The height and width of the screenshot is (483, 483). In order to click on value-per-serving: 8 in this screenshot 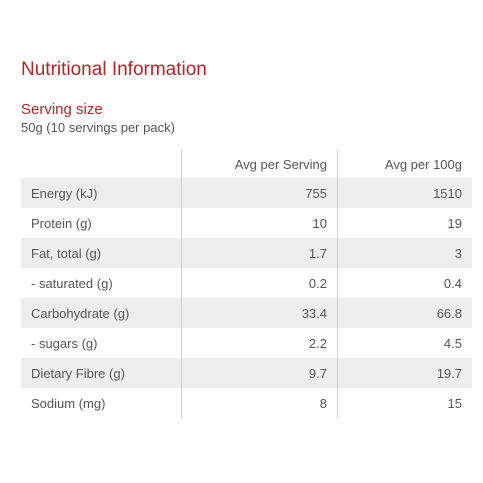, I will do `click(259, 403)`.